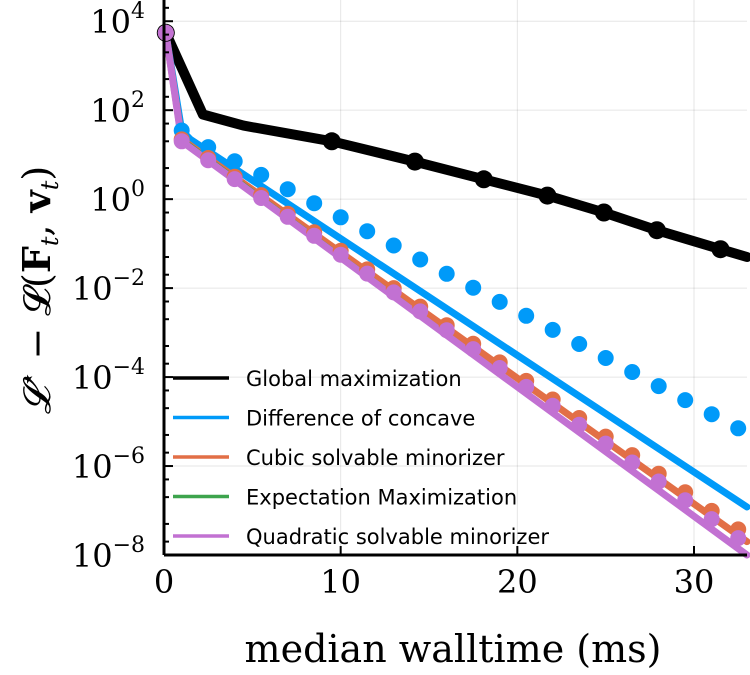 The image size is (750, 675). Describe the element at coordinates (108, 465) in the screenshot. I see `y-tick-label: 10⁻⁶` at that location.